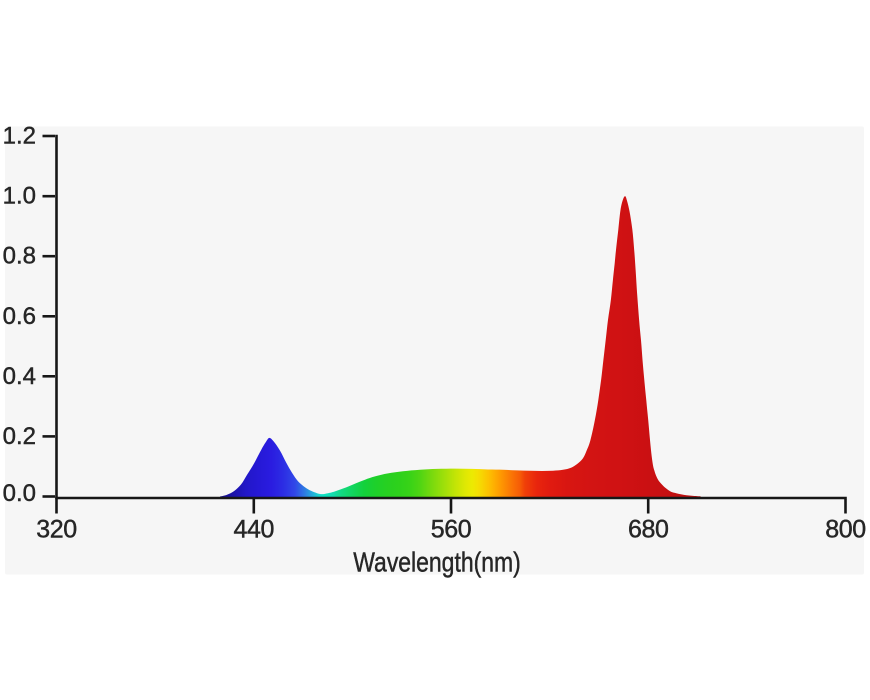  What do you see at coordinates (19, 196) in the screenshot?
I see `svg-text: 1.0` at bounding box center [19, 196].